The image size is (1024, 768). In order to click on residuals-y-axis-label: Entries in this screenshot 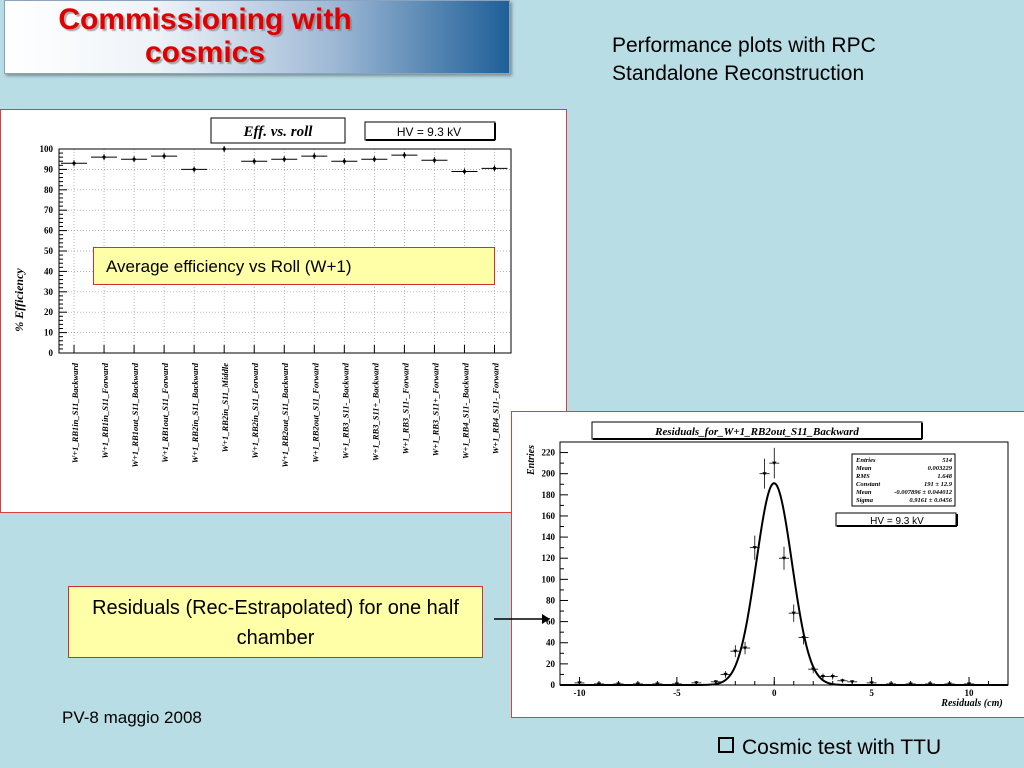, I will do `click(531, 460)`.